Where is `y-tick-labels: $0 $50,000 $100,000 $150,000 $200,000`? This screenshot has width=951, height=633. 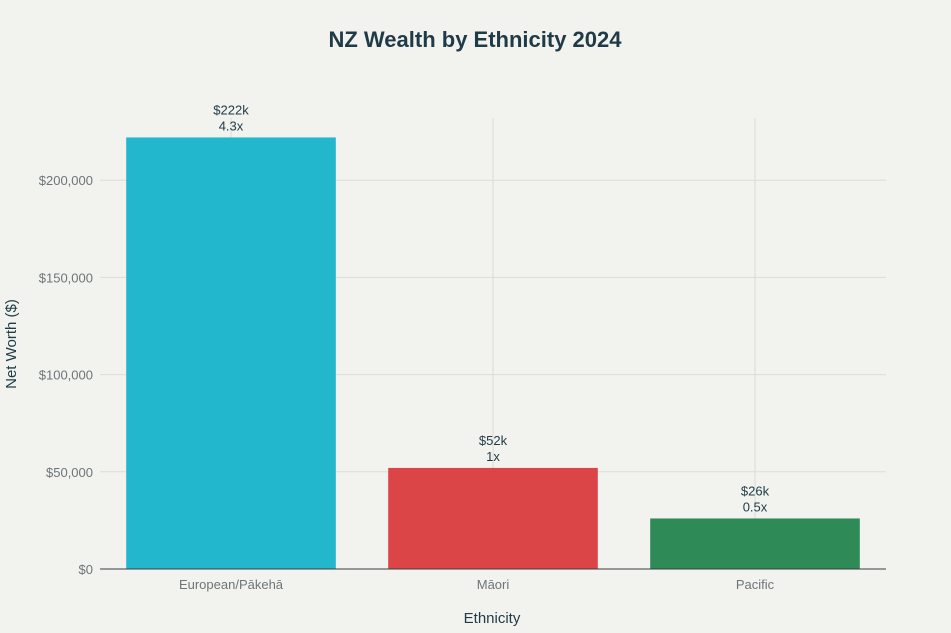
y-tick-labels: $0 $50,000 $100,000 $150,000 $200,000 is located at coordinates (66, 375).